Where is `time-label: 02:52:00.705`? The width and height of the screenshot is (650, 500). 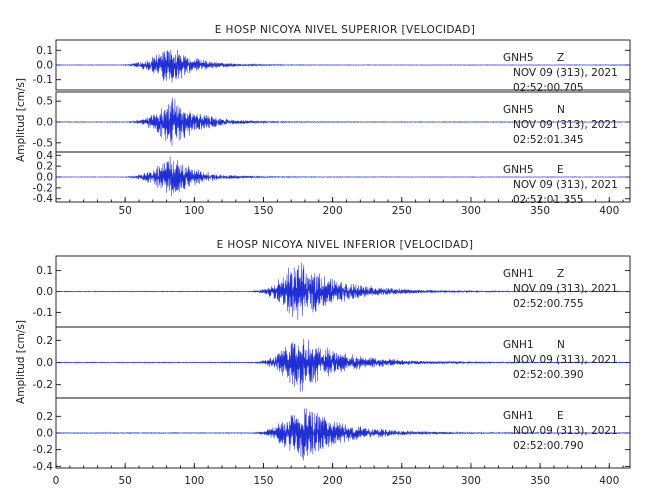
time-label: 02:52:00.705 is located at coordinates (548, 88).